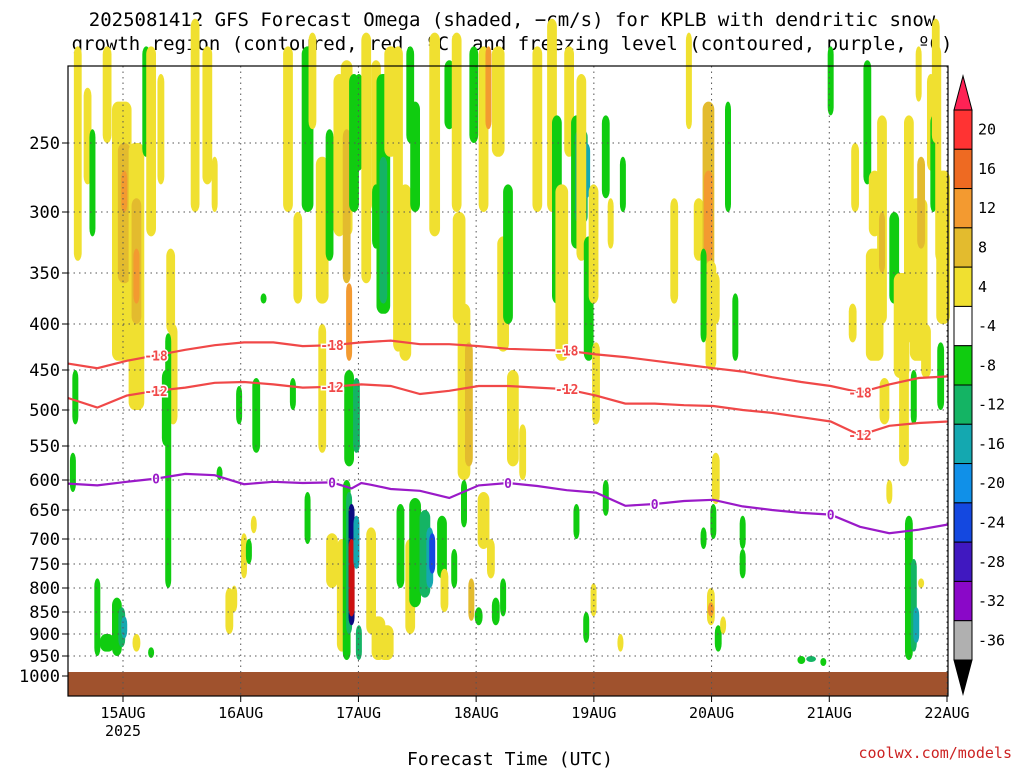 The image size is (1024, 768). I want to click on y-tick-label: 550, so click(44, 447).